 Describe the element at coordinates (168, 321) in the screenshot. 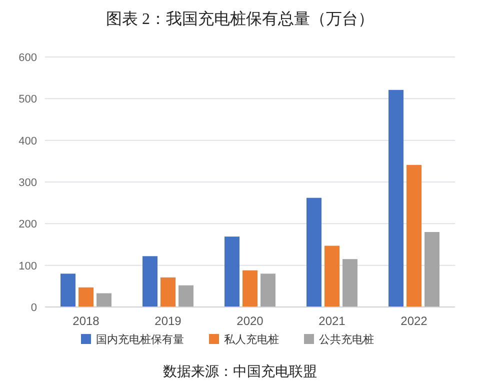

I see `x-tick-label: 2019` at that location.